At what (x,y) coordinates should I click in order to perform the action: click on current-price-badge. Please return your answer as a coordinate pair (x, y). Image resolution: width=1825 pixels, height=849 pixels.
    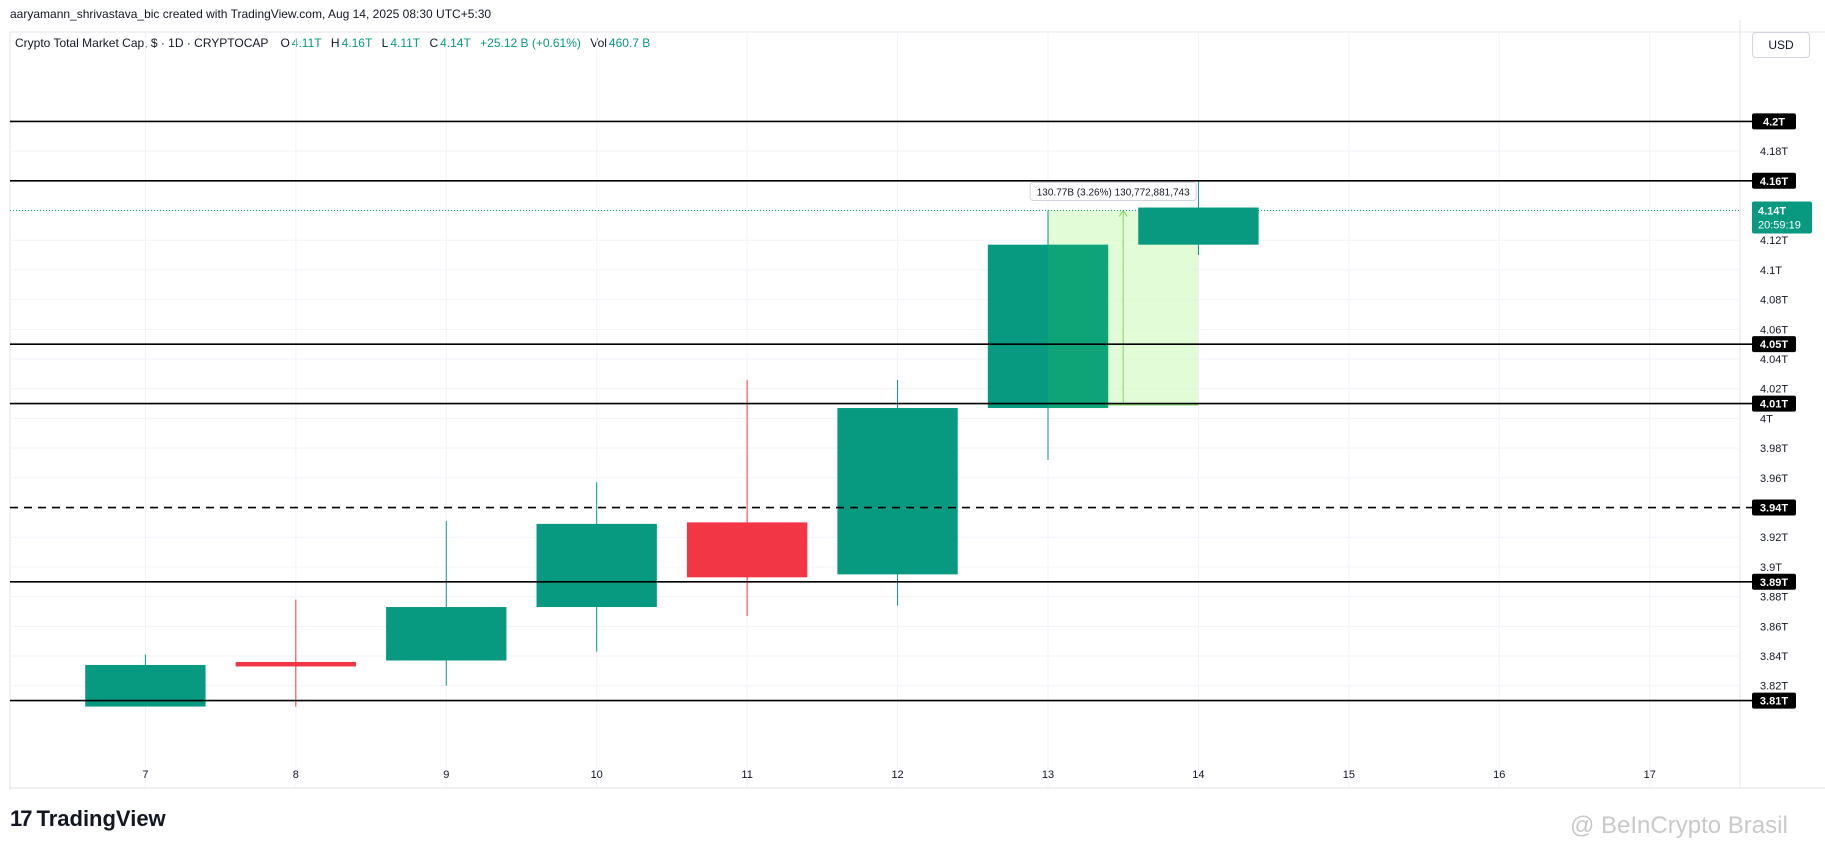
    Looking at the image, I should click on (1782, 217).